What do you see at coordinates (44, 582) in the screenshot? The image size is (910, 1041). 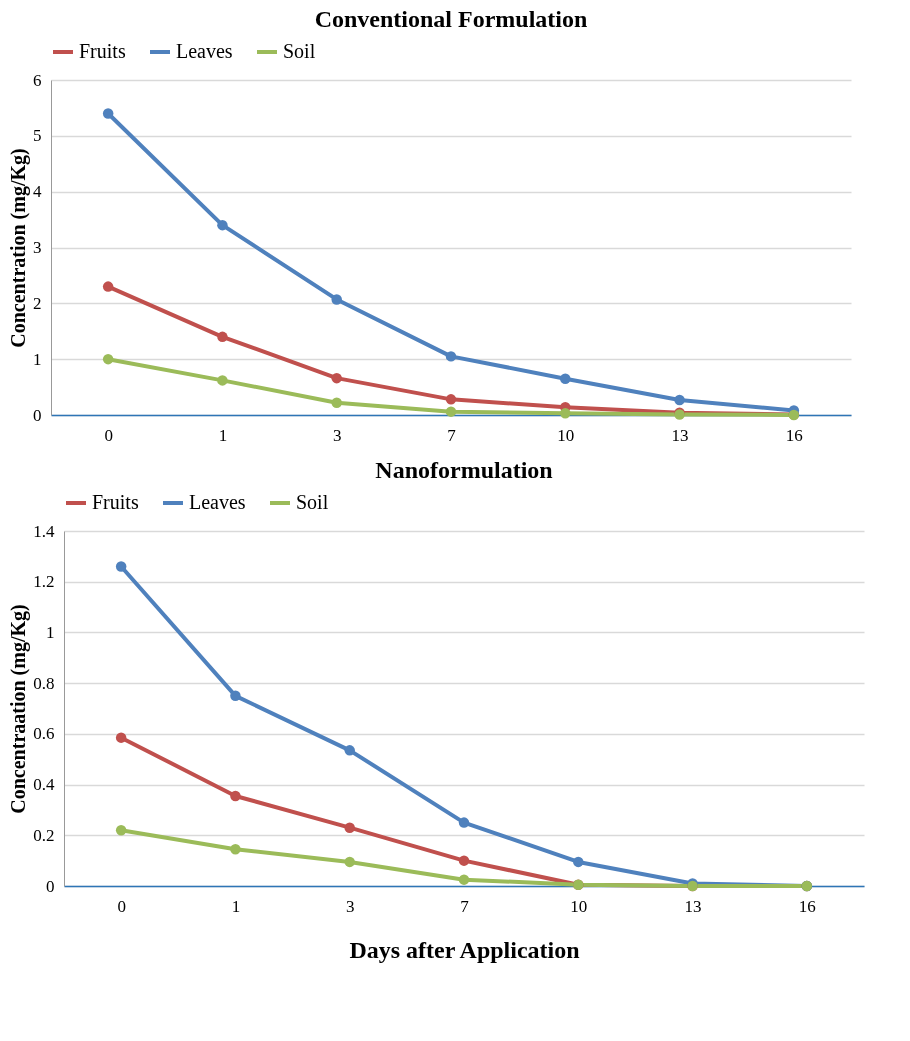 I see `y-tick-label: 1.2` at bounding box center [44, 582].